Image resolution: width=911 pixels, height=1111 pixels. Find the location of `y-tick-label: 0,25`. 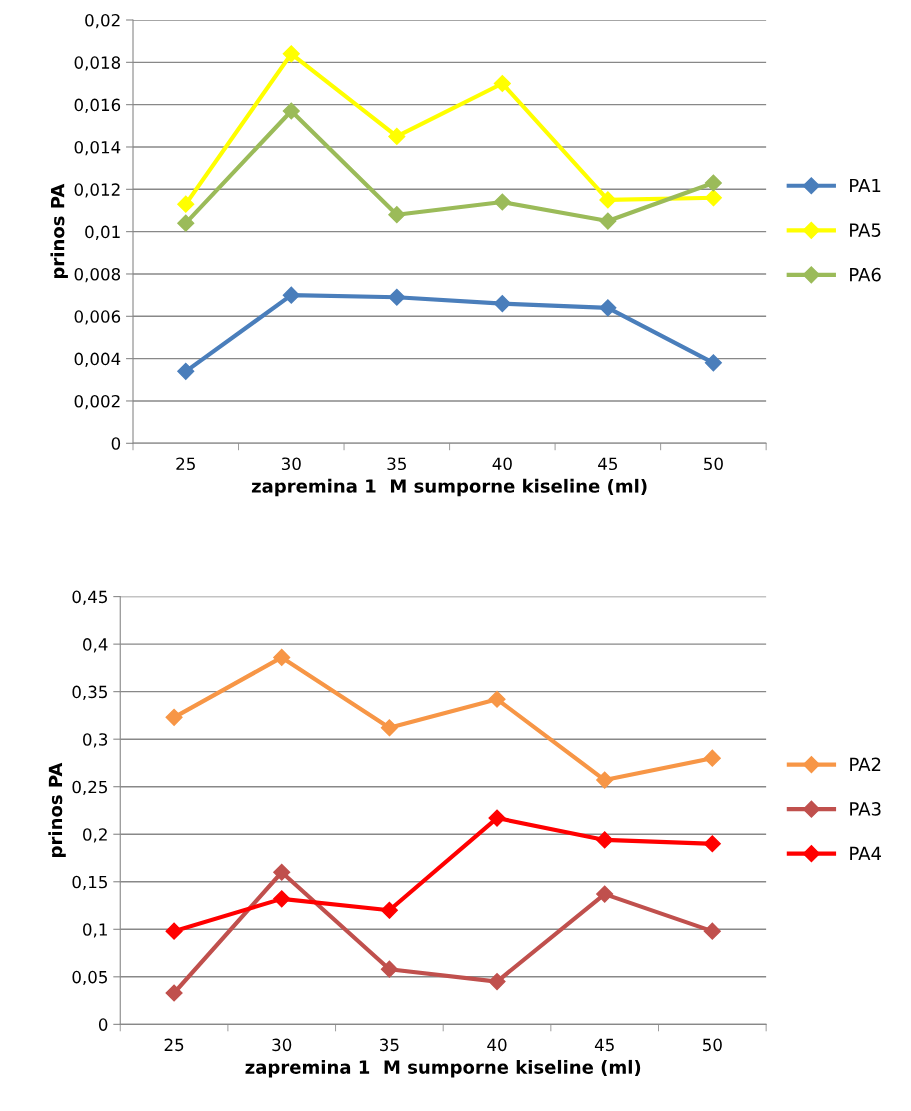

y-tick-label: 0,25 is located at coordinates (89, 787).